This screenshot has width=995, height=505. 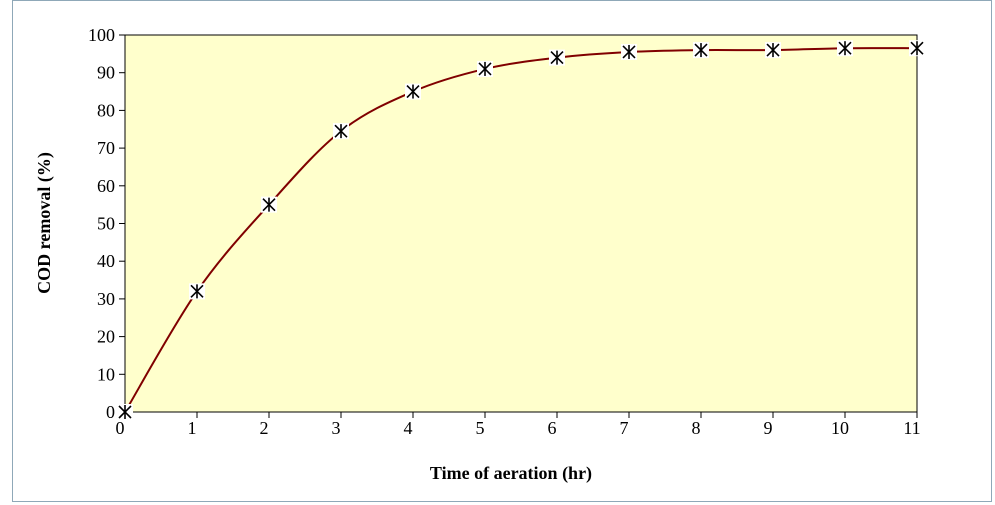 I want to click on y-tick-label: 0, so click(x=110, y=412).